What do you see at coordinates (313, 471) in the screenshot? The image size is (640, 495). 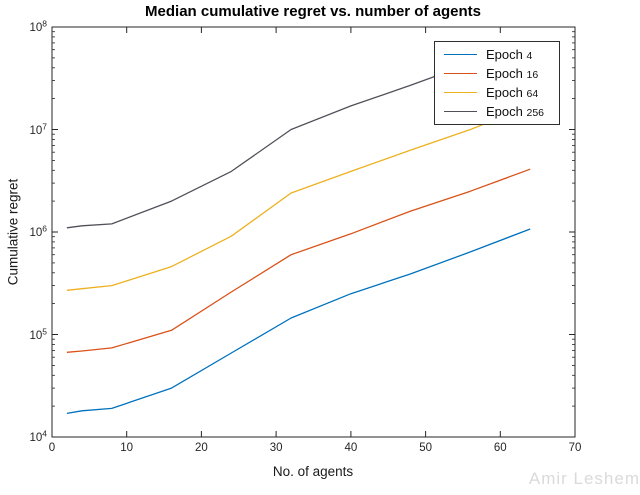 I see `x-axis-label: No. of agents` at bounding box center [313, 471].